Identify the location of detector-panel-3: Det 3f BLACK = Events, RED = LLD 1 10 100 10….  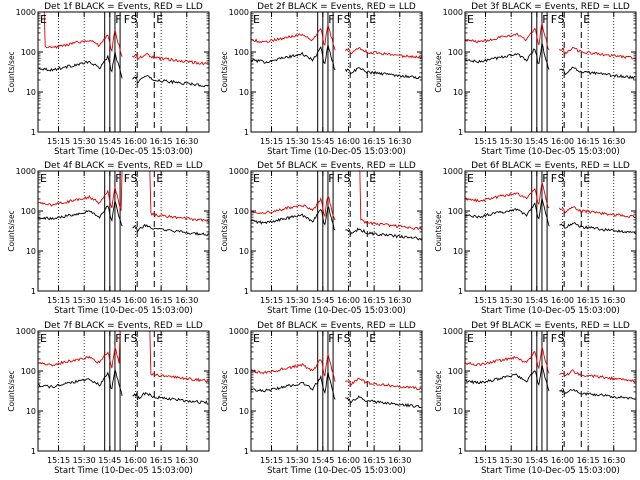
(535, 79).